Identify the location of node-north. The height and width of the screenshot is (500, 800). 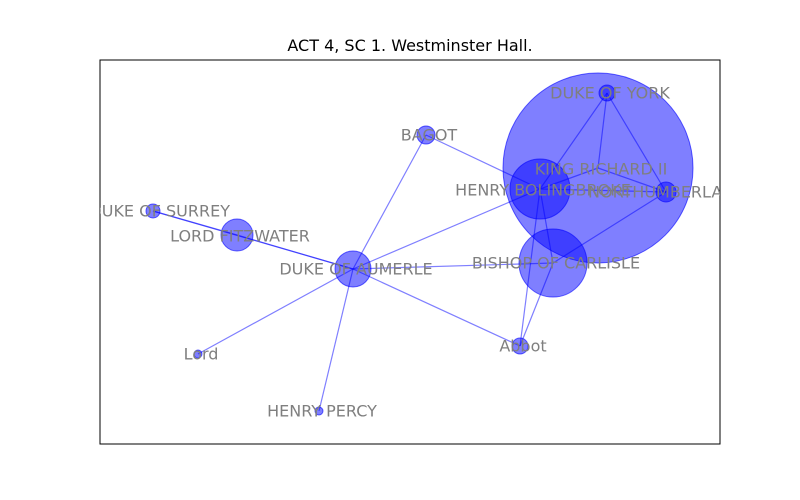
(666, 192).